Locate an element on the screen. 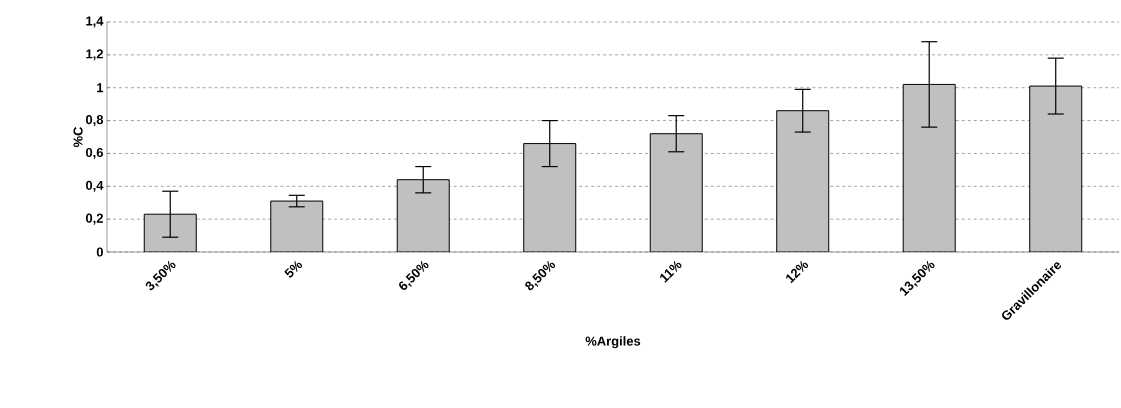 Image resolution: width=1121 pixels, height=408 pixels. y-tick-label: 0,2 is located at coordinates (94, 219).